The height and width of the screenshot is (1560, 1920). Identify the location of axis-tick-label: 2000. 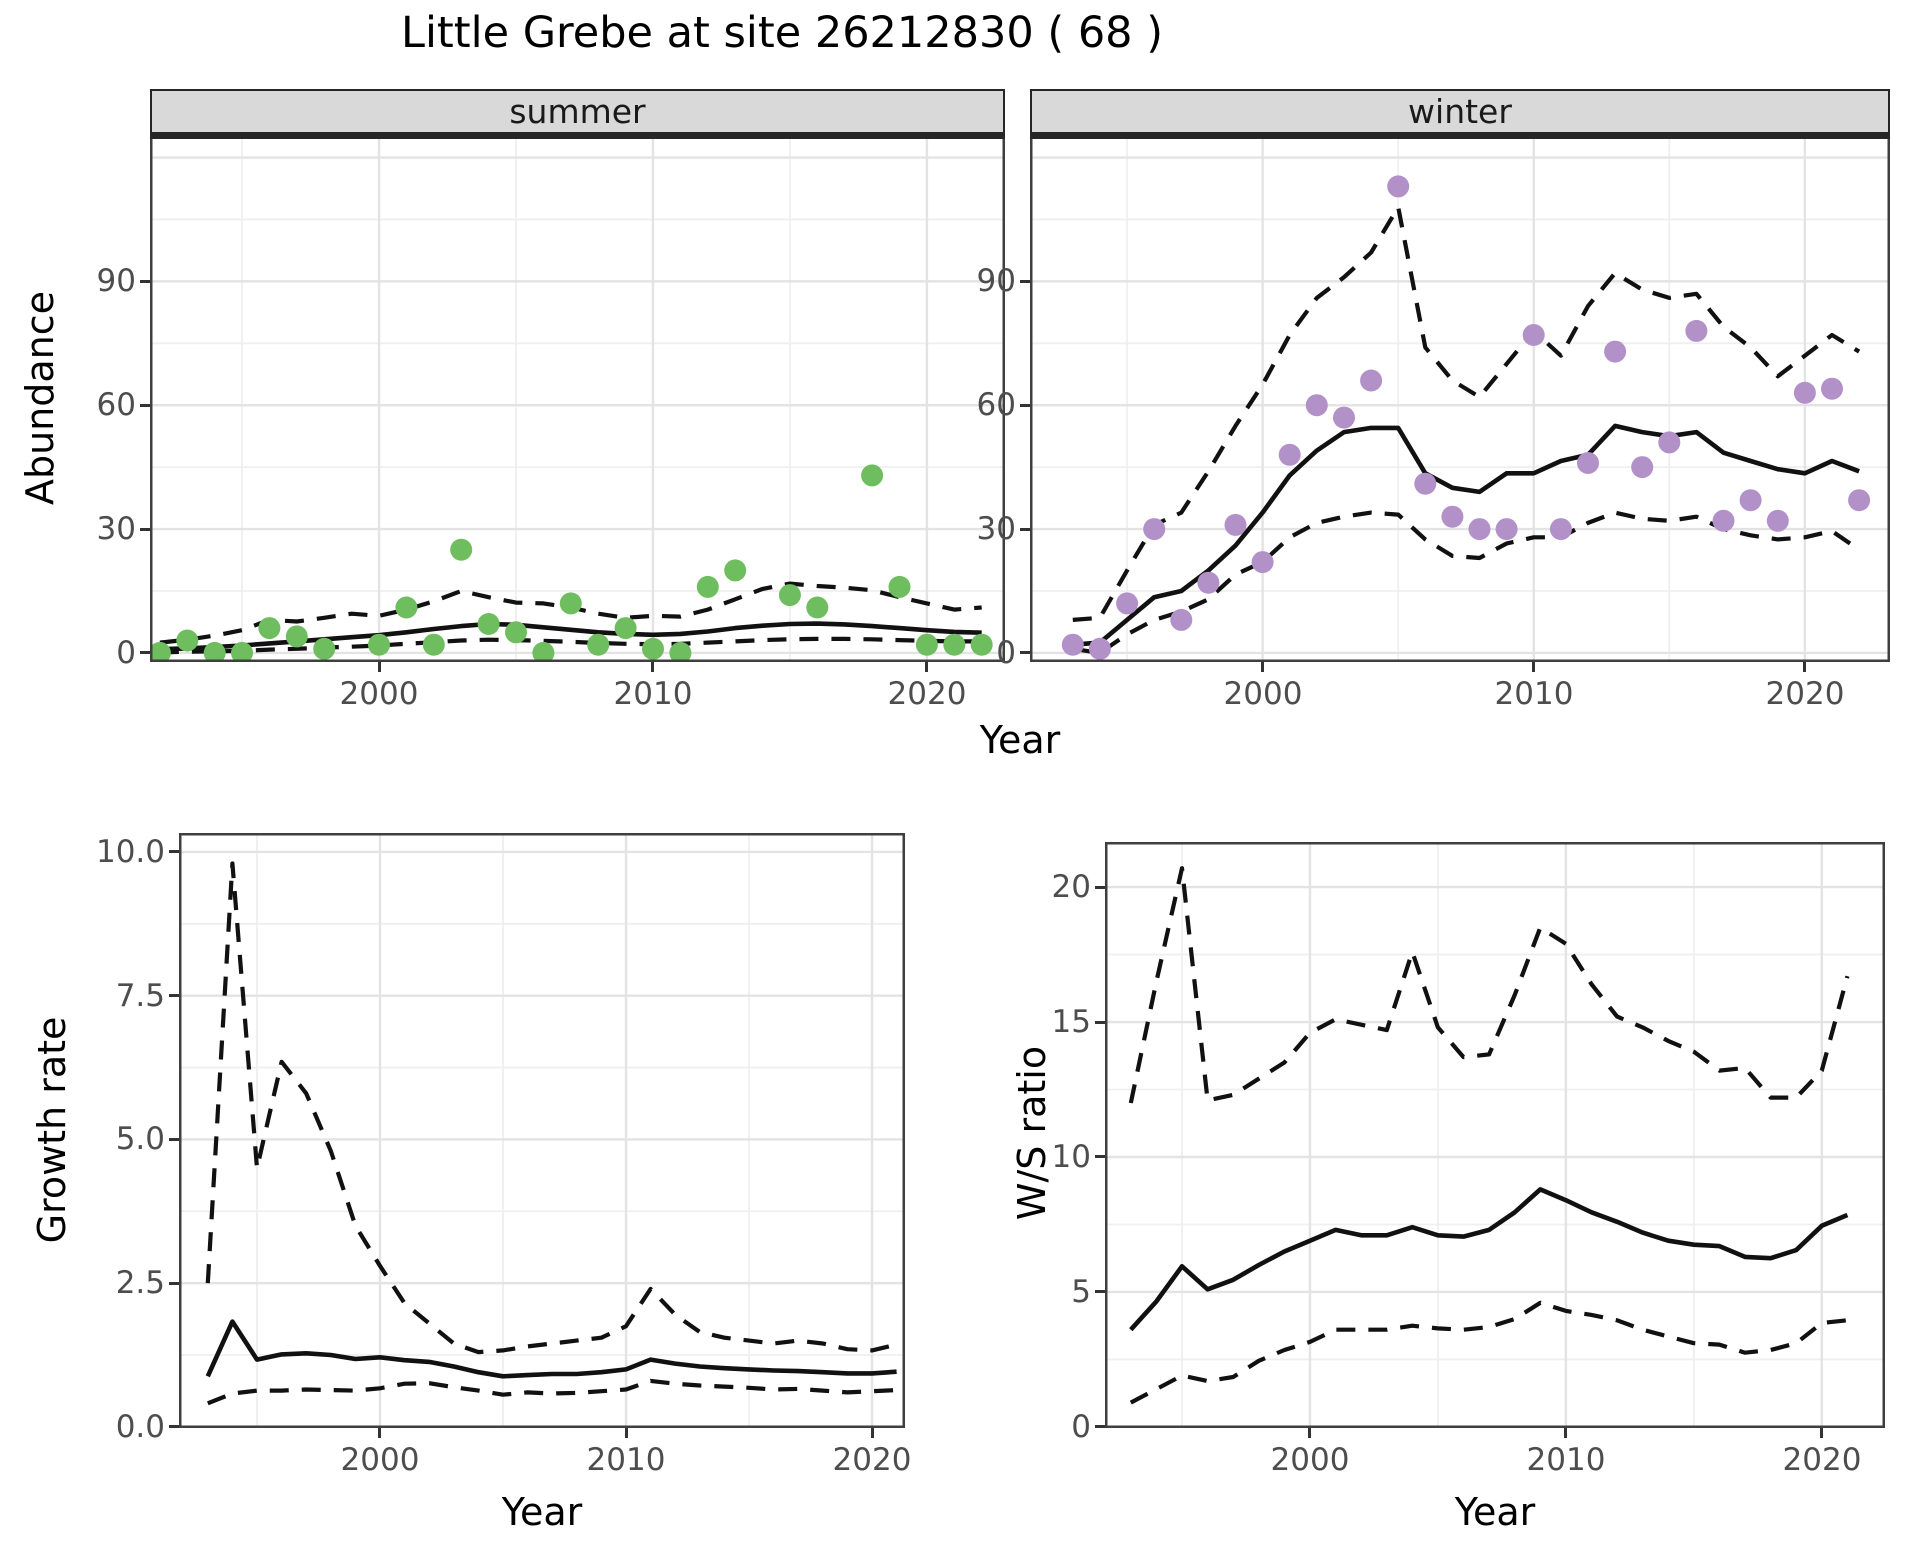
(379, 694).